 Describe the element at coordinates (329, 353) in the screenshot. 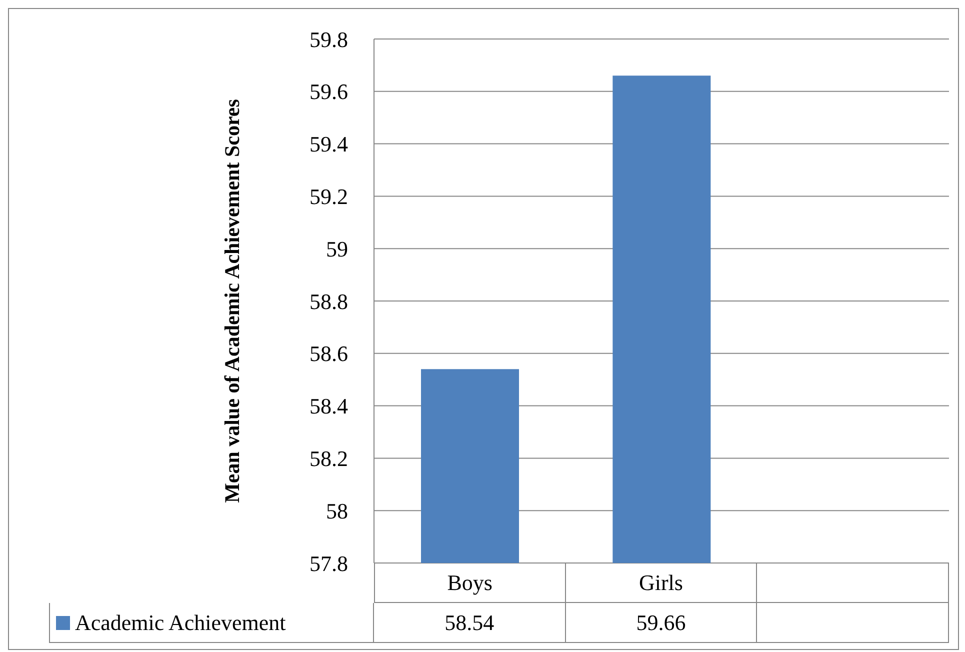

I see `y-tick-label: 58.6` at that location.